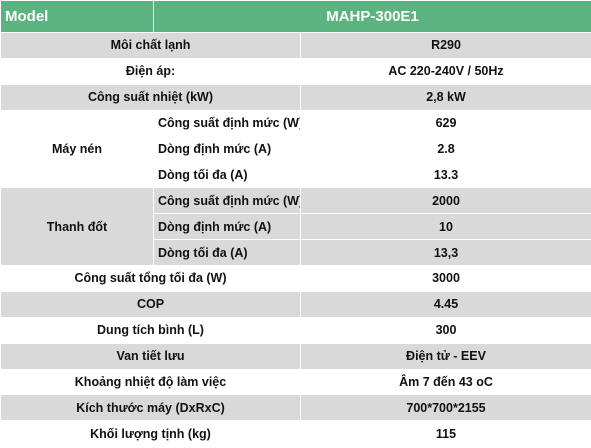  Describe the element at coordinates (445, 123) in the screenshot. I see `row-value: 629` at that location.